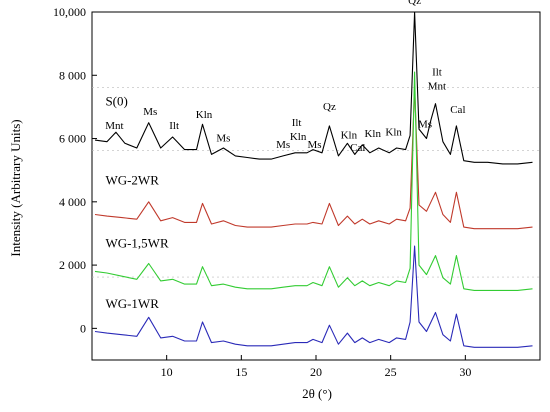  What do you see at coordinates (132, 303) in the screenshot?
I see `series-label: WG-1WR` at bounding box center [132, 303].